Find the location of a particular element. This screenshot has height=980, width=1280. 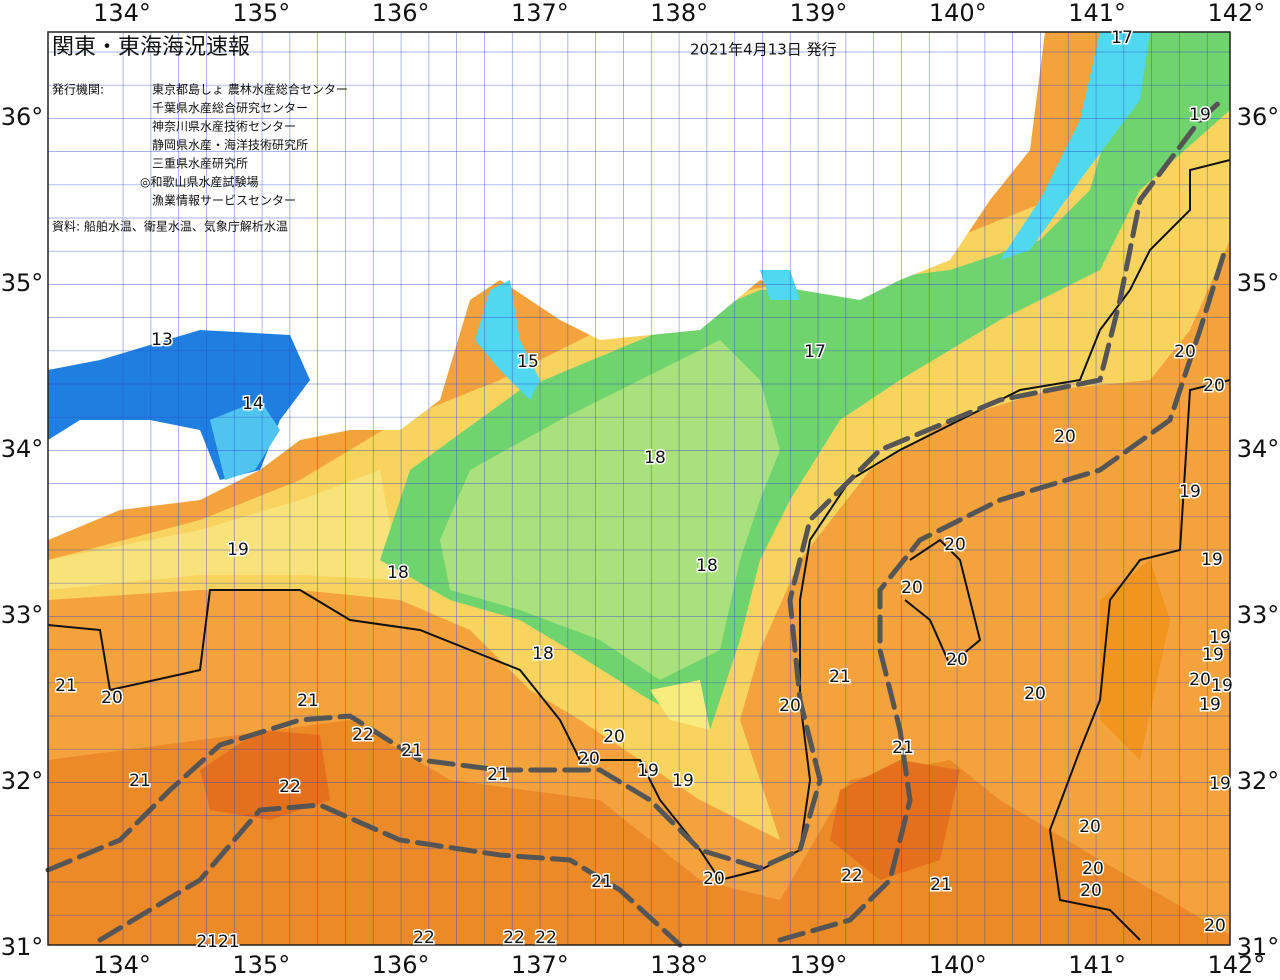

agency: 静岡県水産・海洋技術研究所 is located at coordinates (230, 144).